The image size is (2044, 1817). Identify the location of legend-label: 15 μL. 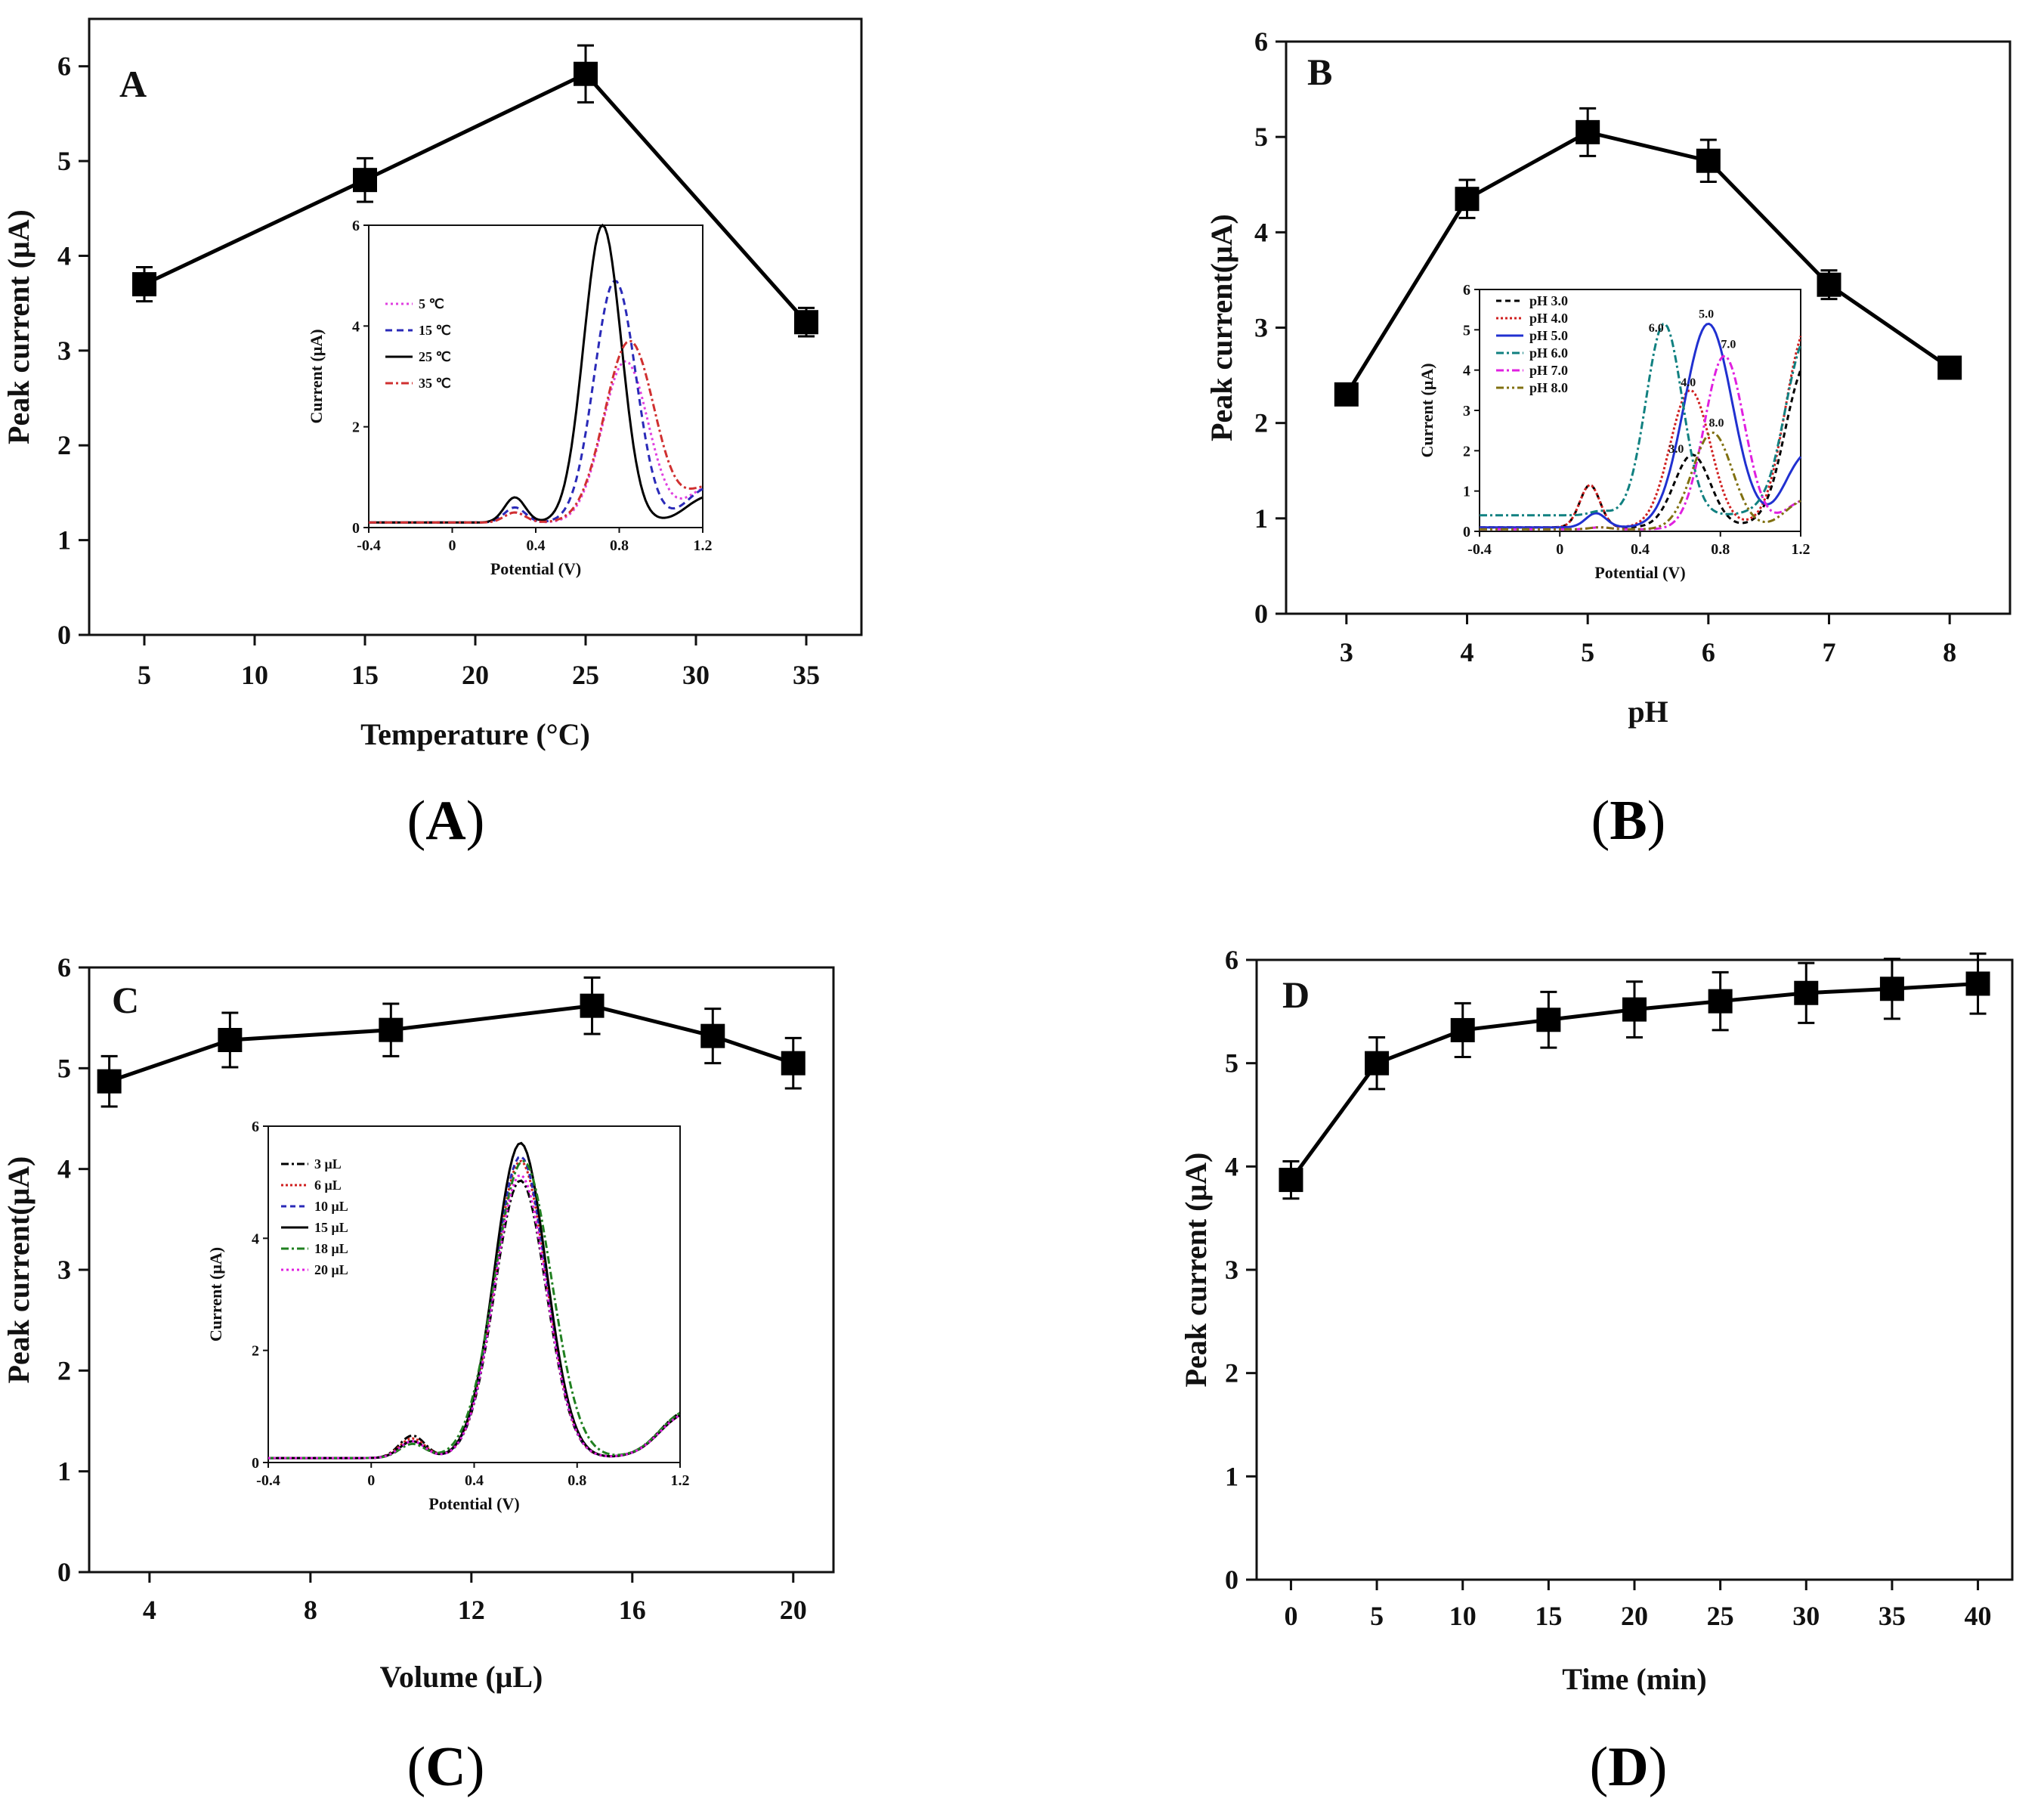
(331, 1227).